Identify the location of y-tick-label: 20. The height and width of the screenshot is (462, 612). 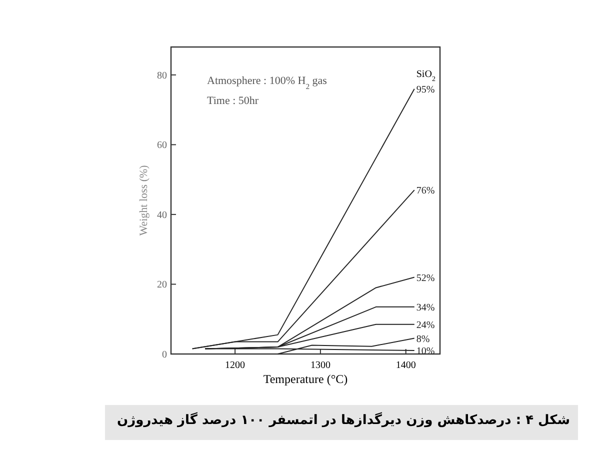
(162, 285).